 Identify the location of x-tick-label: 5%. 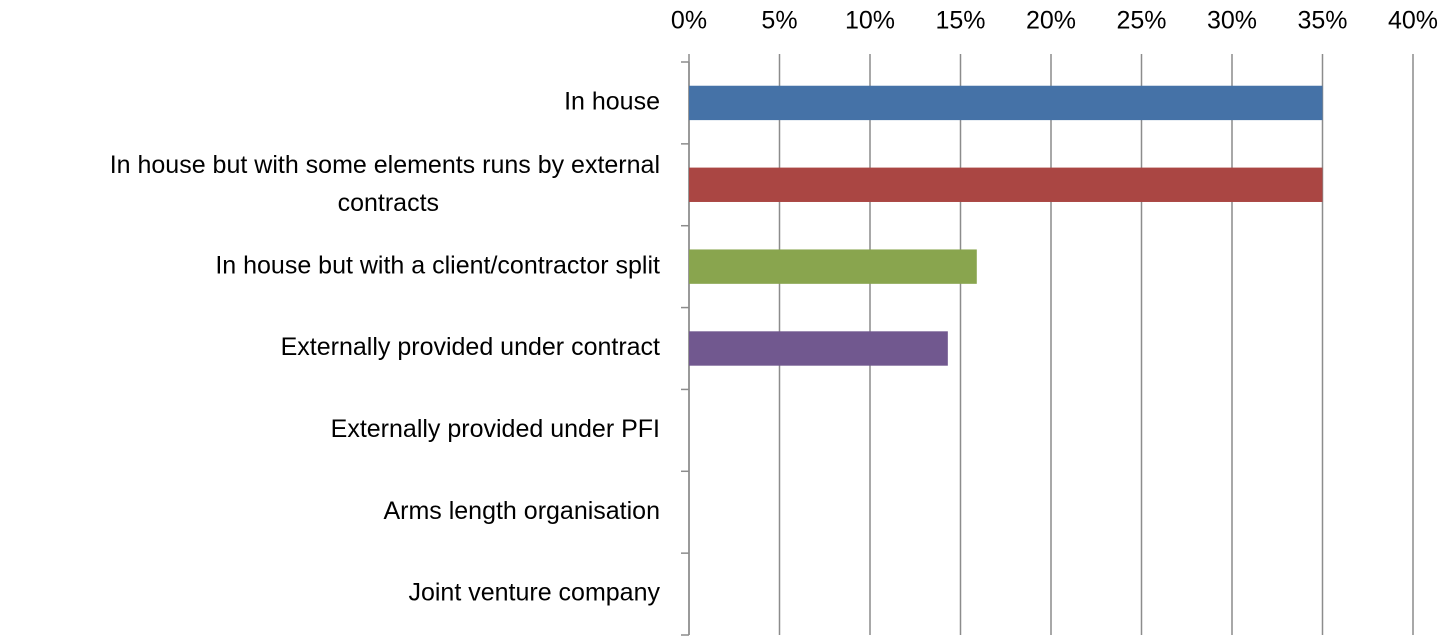
(779, 21).